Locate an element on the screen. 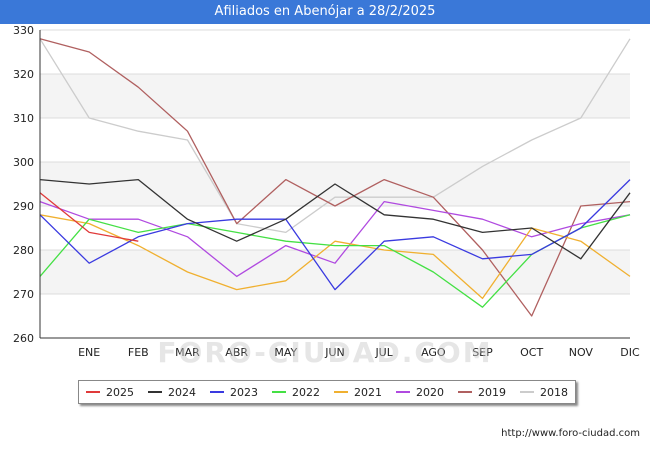 This screenshot has width=650, height=450. x-tick-label: MAR is located at coordinates (187, 352).